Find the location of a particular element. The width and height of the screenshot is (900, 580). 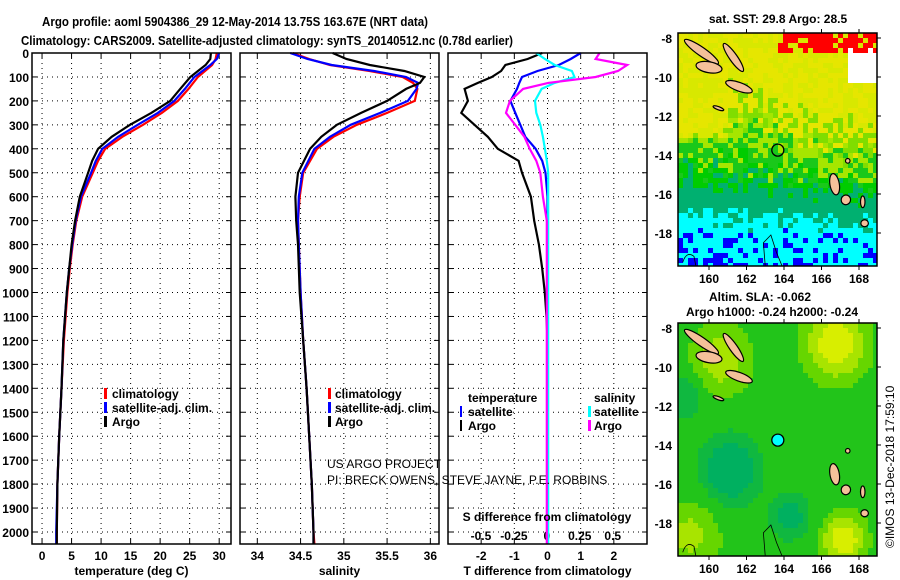

x-tick-label: -1 is located at coordinates (514, 556).